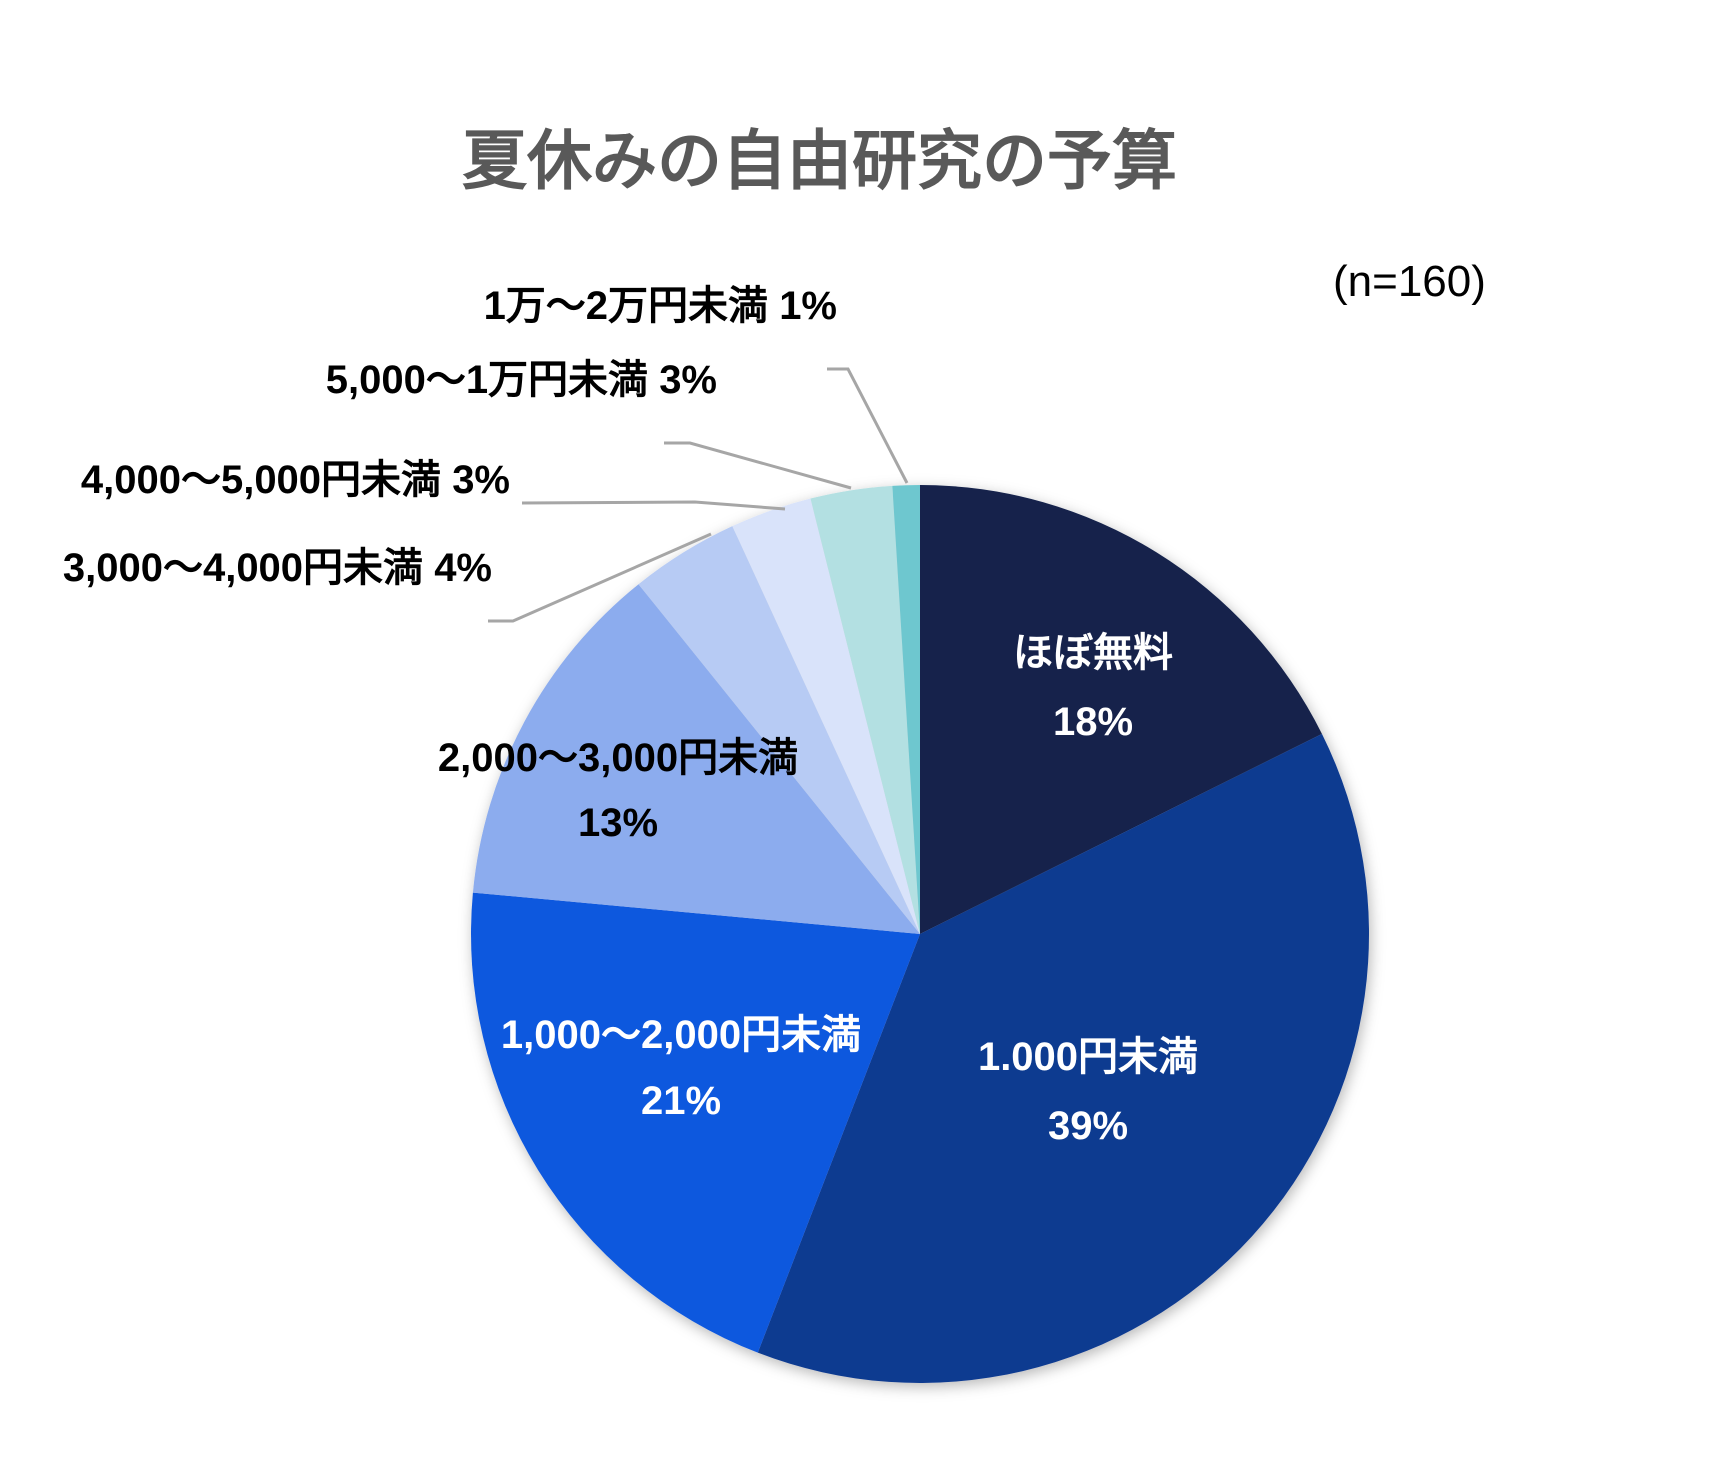  Describe the element at coordinates (698, 495) in the screenshot. I see `leader-lines` at that location.